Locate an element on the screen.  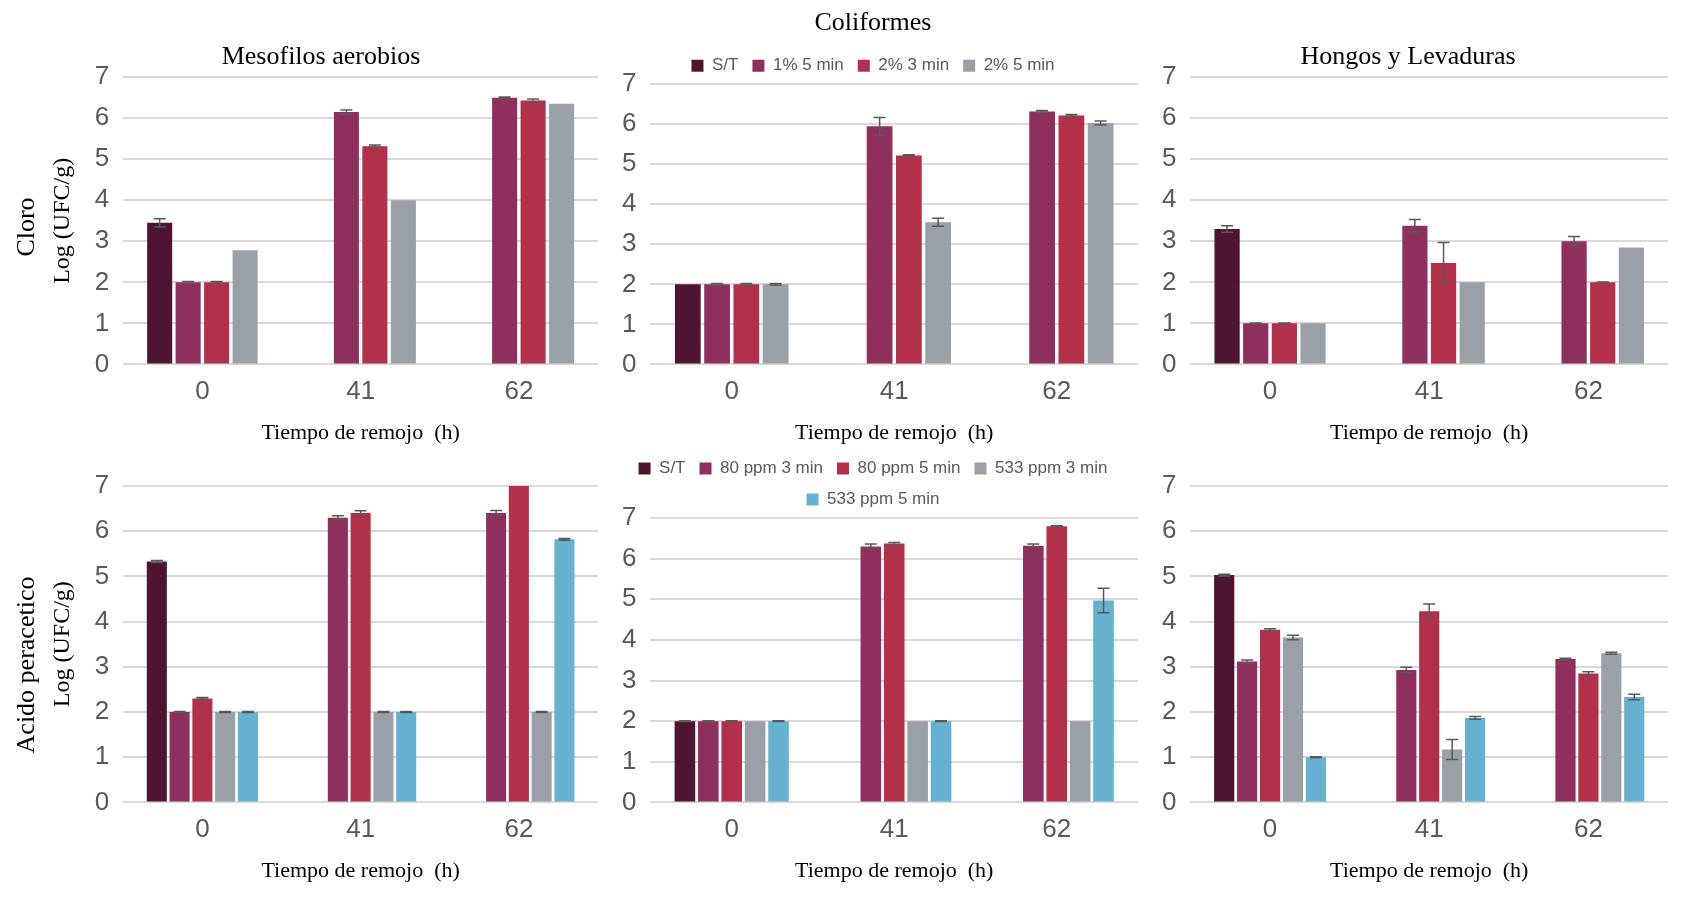
legend-label: 2% 3 min is located at coordinates (914, 65).